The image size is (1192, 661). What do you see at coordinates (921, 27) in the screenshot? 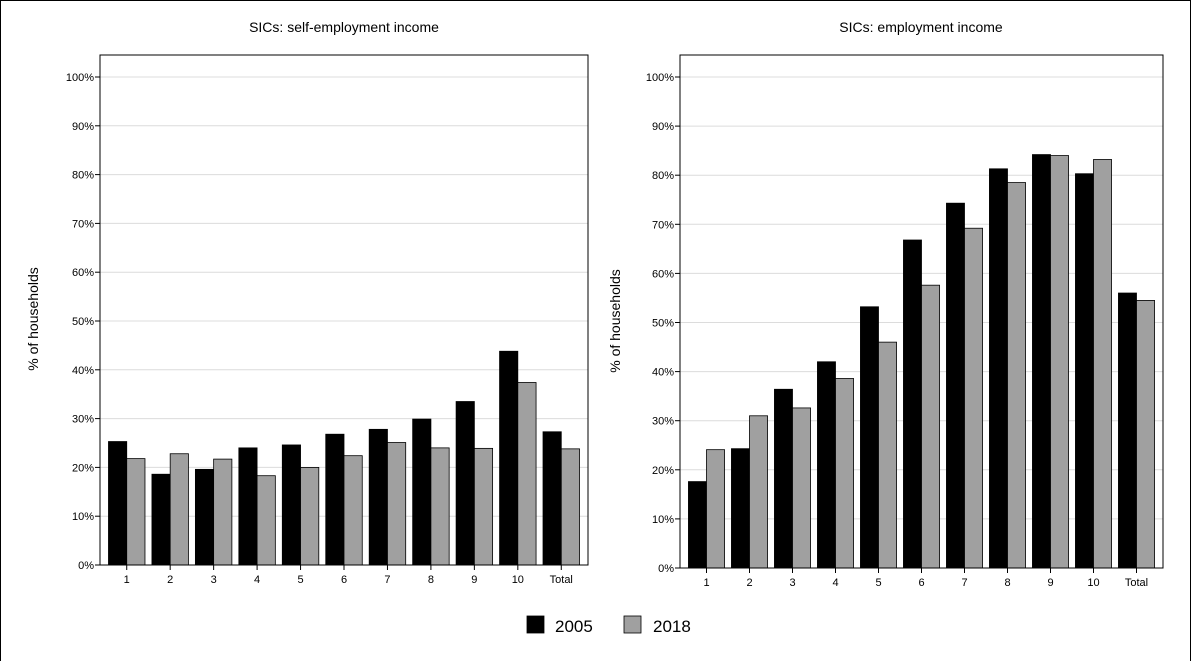
I see `chart-title: SICs: employment income` at bounding box center [921, 27].